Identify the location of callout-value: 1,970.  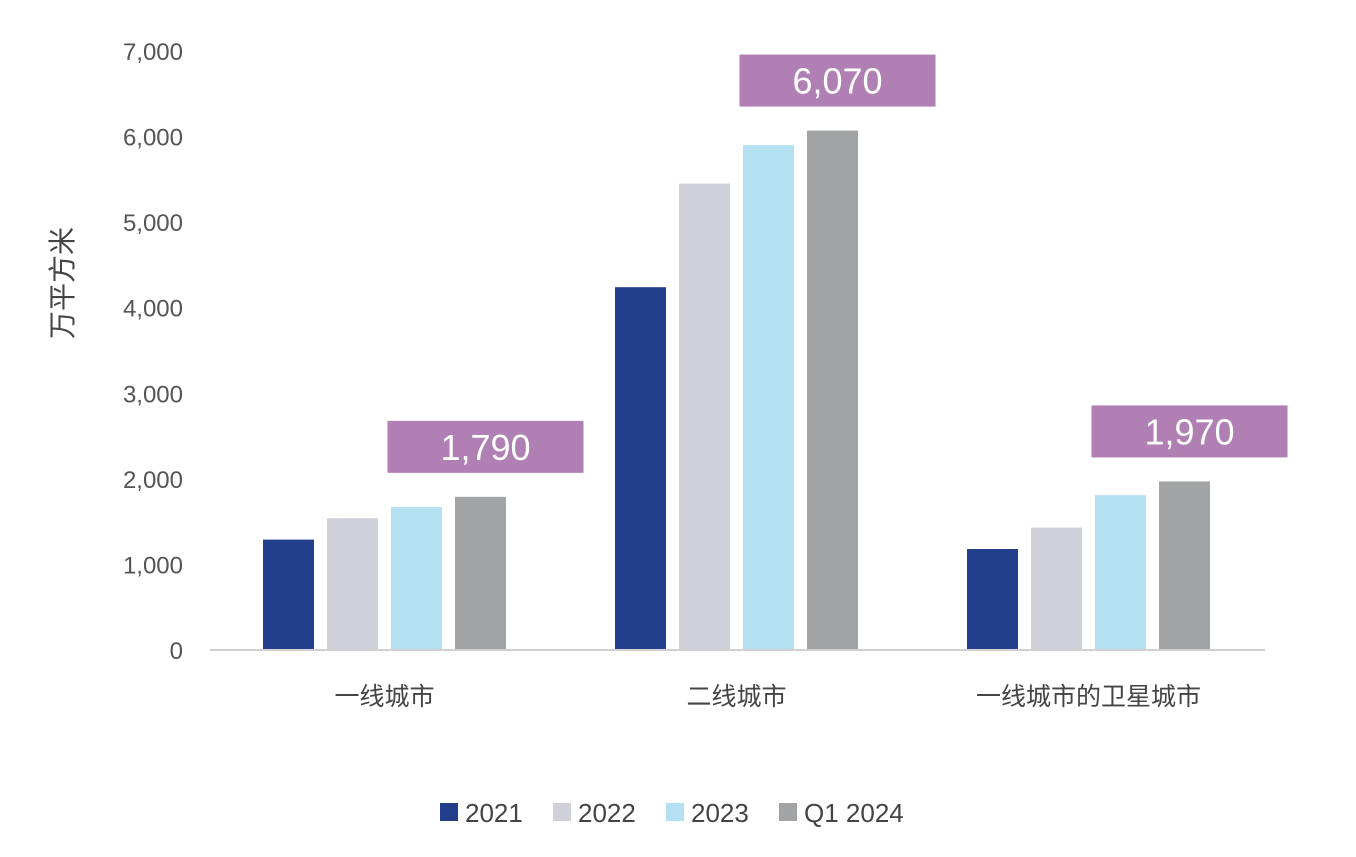
(1189, 431).